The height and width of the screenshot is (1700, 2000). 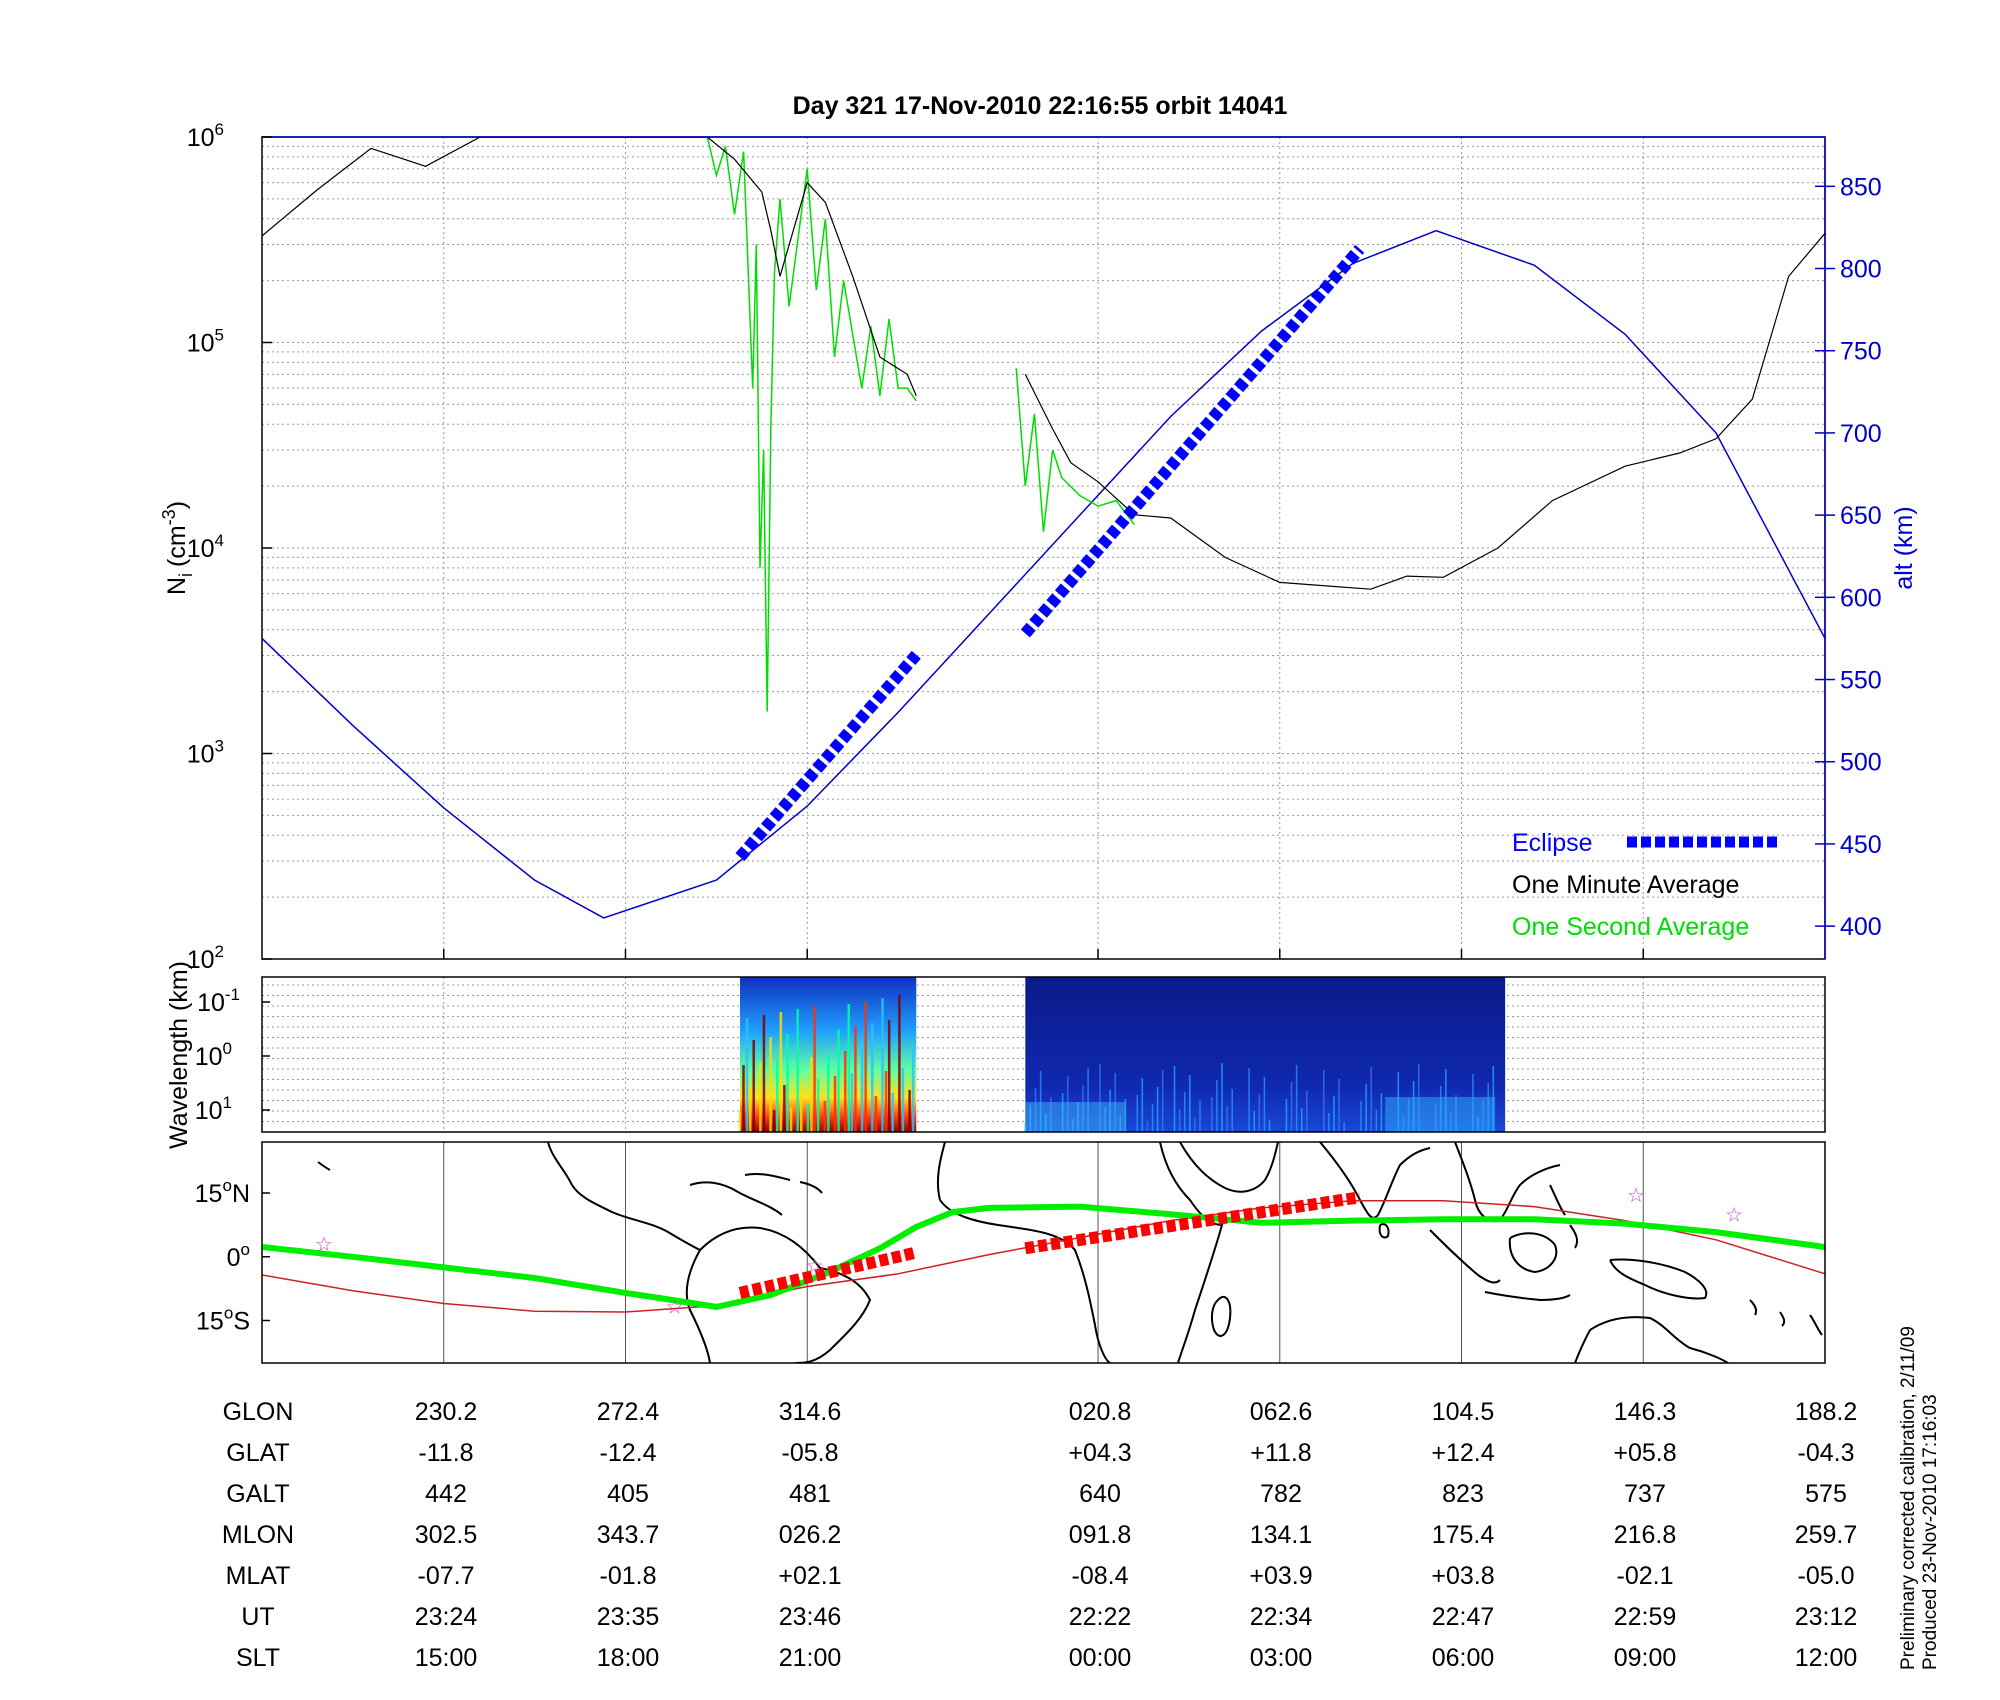 What do you see at coordinates (177, 586) in the screenshot?
I see `ylabel-base: N` at bounding box center [177, 586].